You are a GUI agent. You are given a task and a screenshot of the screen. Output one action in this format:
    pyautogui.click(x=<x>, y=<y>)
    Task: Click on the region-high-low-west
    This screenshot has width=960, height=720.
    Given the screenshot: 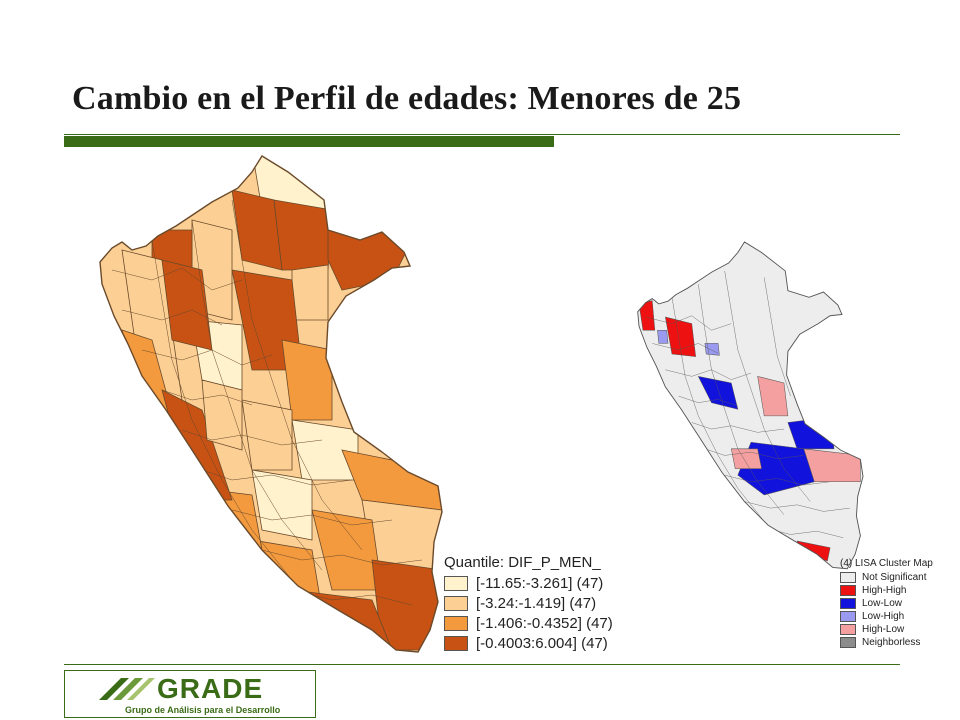 What is the action you would take?
    pyautogui.click(x=746, y=458)
    